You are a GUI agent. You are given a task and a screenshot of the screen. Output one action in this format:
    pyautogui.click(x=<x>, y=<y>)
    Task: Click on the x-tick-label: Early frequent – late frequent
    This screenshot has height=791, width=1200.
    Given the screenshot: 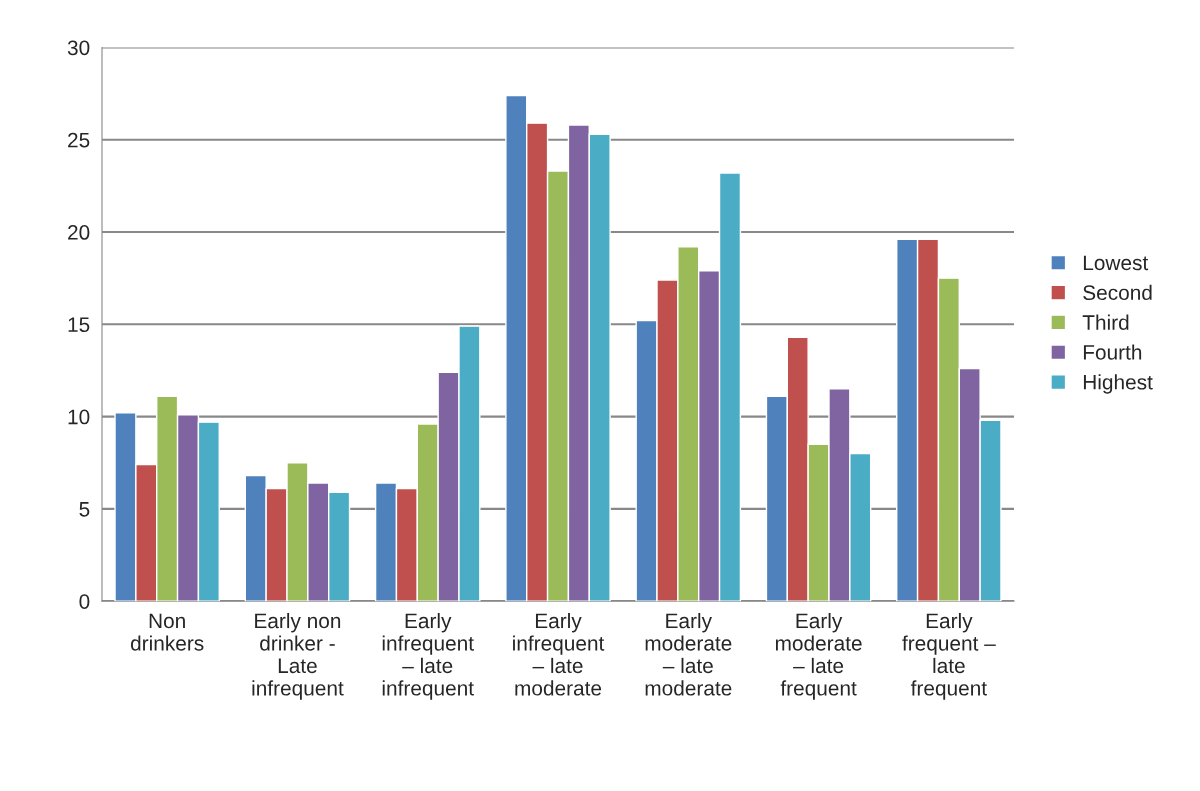 What is the action you would take?
    pyautogui.click(x=949, y=656)
    